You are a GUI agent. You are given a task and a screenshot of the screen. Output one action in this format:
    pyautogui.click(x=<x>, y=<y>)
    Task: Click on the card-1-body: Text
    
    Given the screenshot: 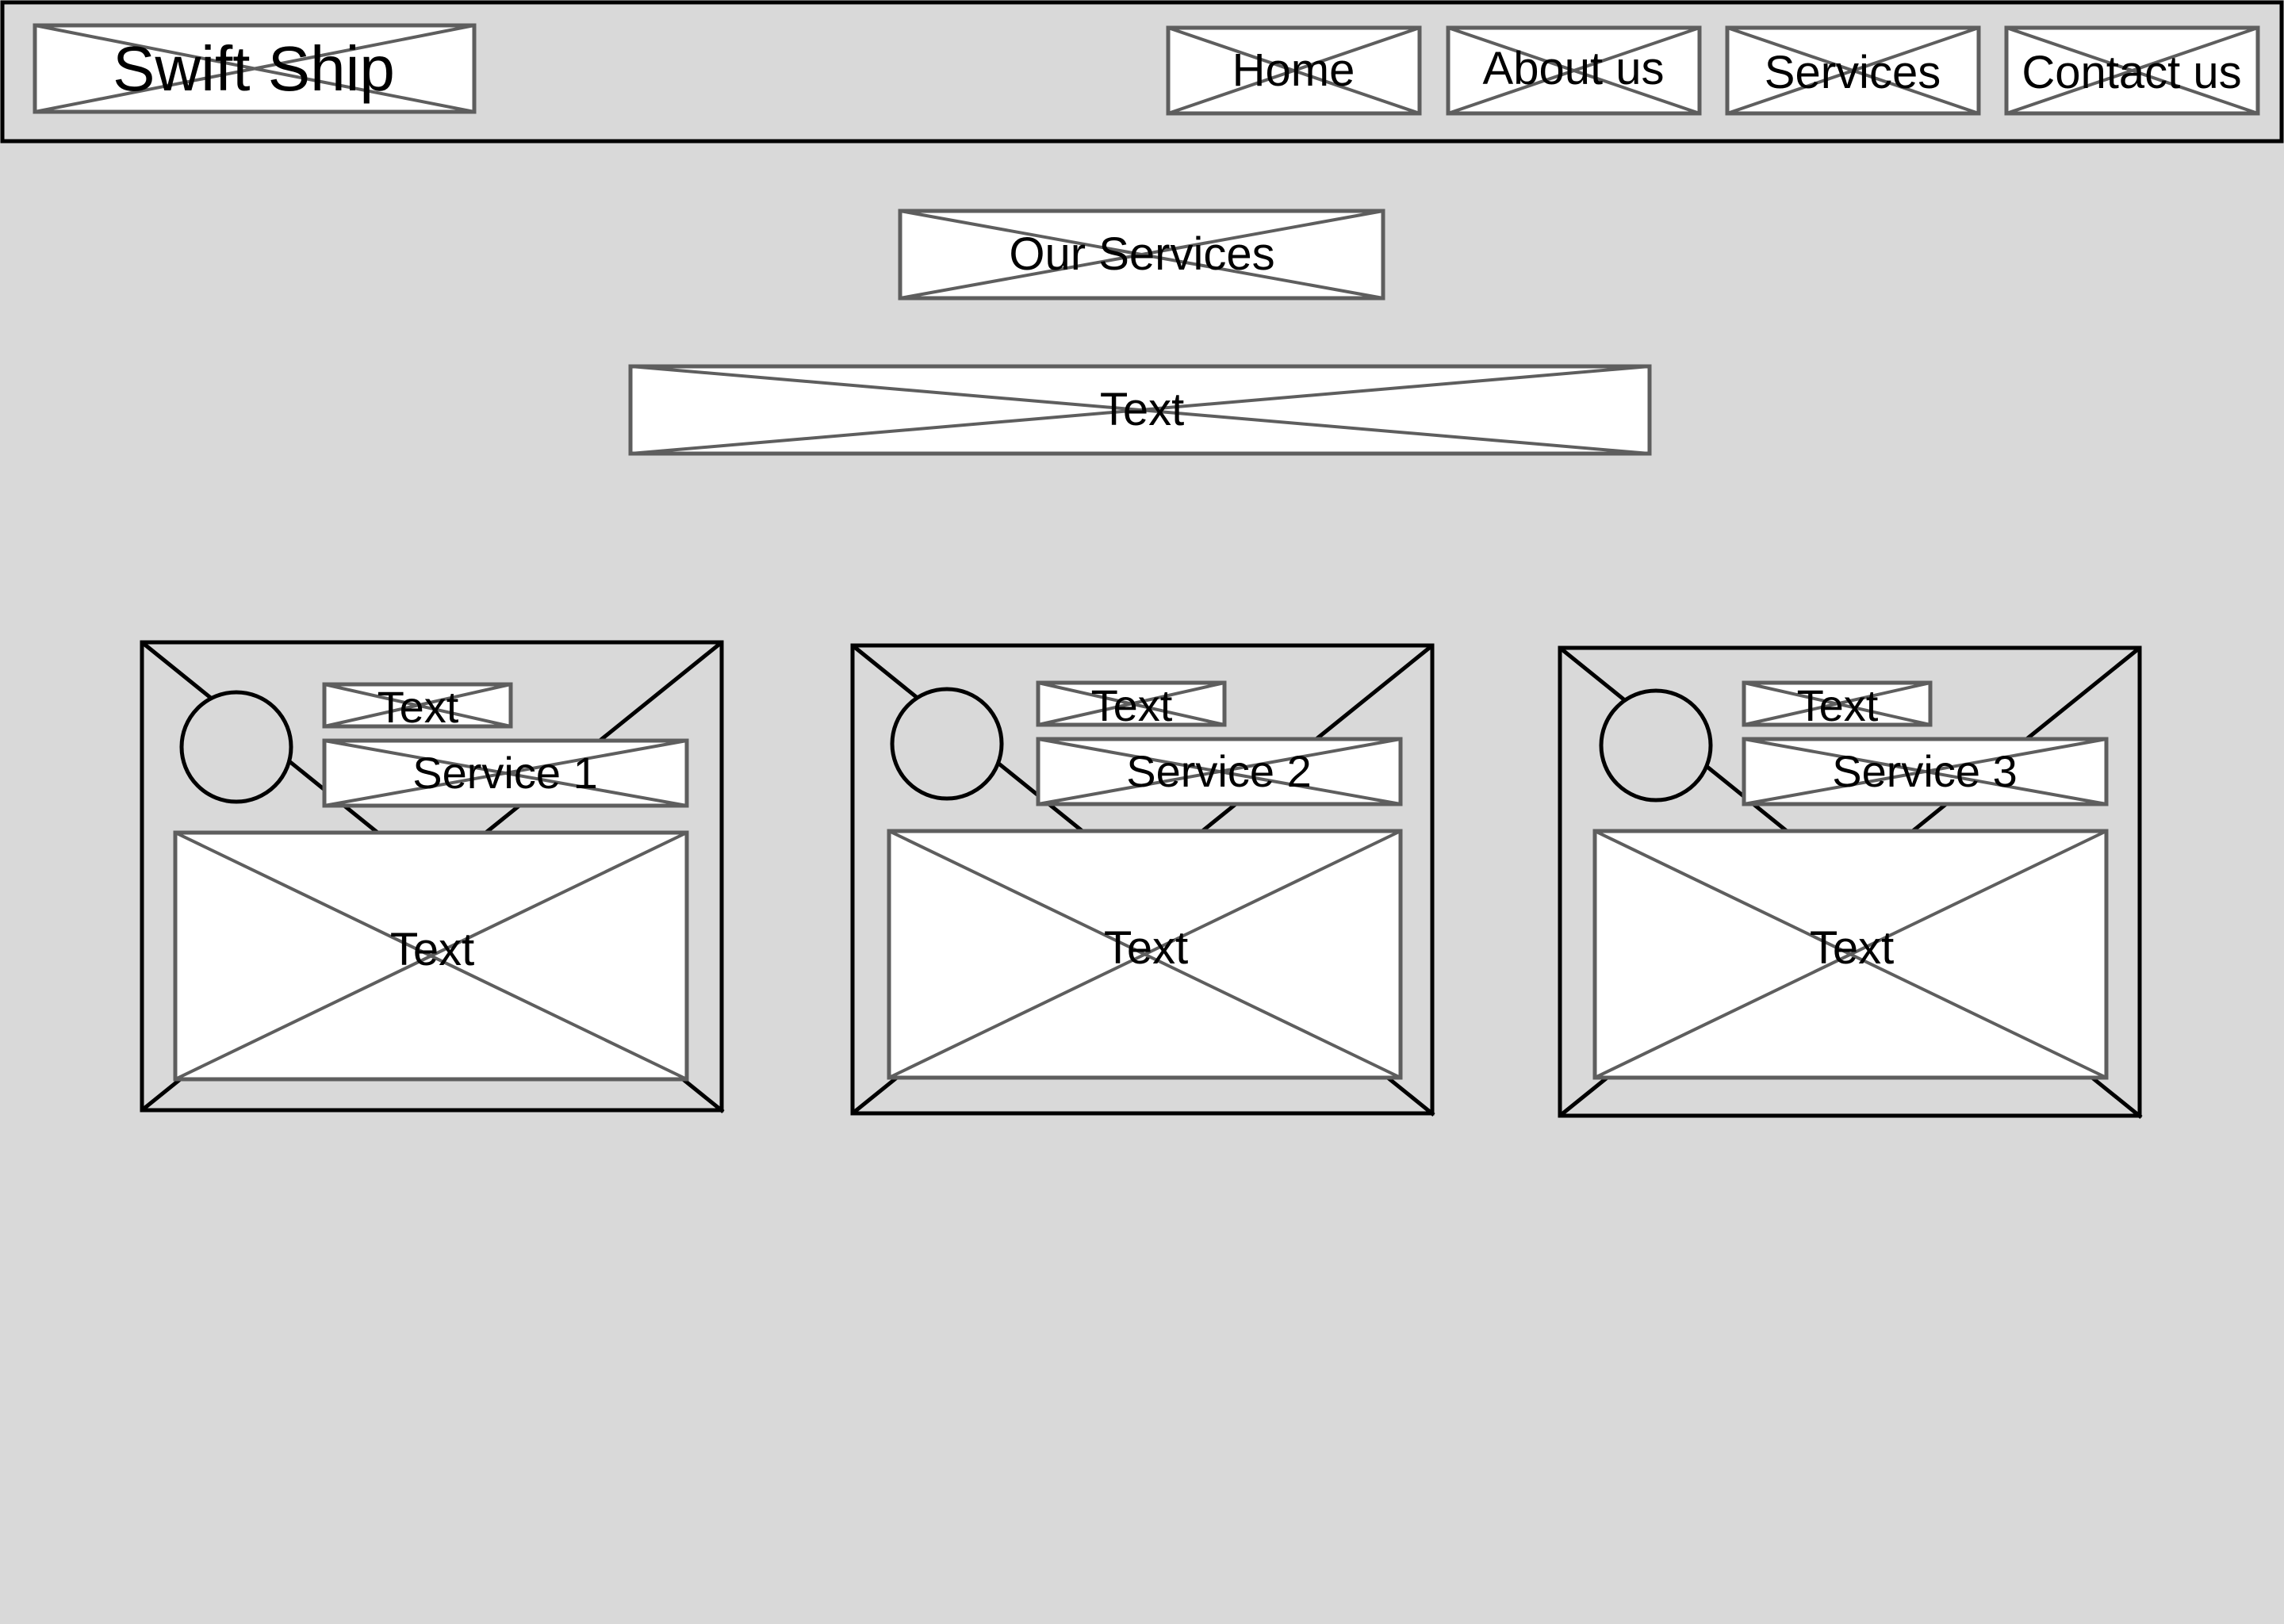 What is the action you would take?
    pyautogui.click(x=432, y=949)
    